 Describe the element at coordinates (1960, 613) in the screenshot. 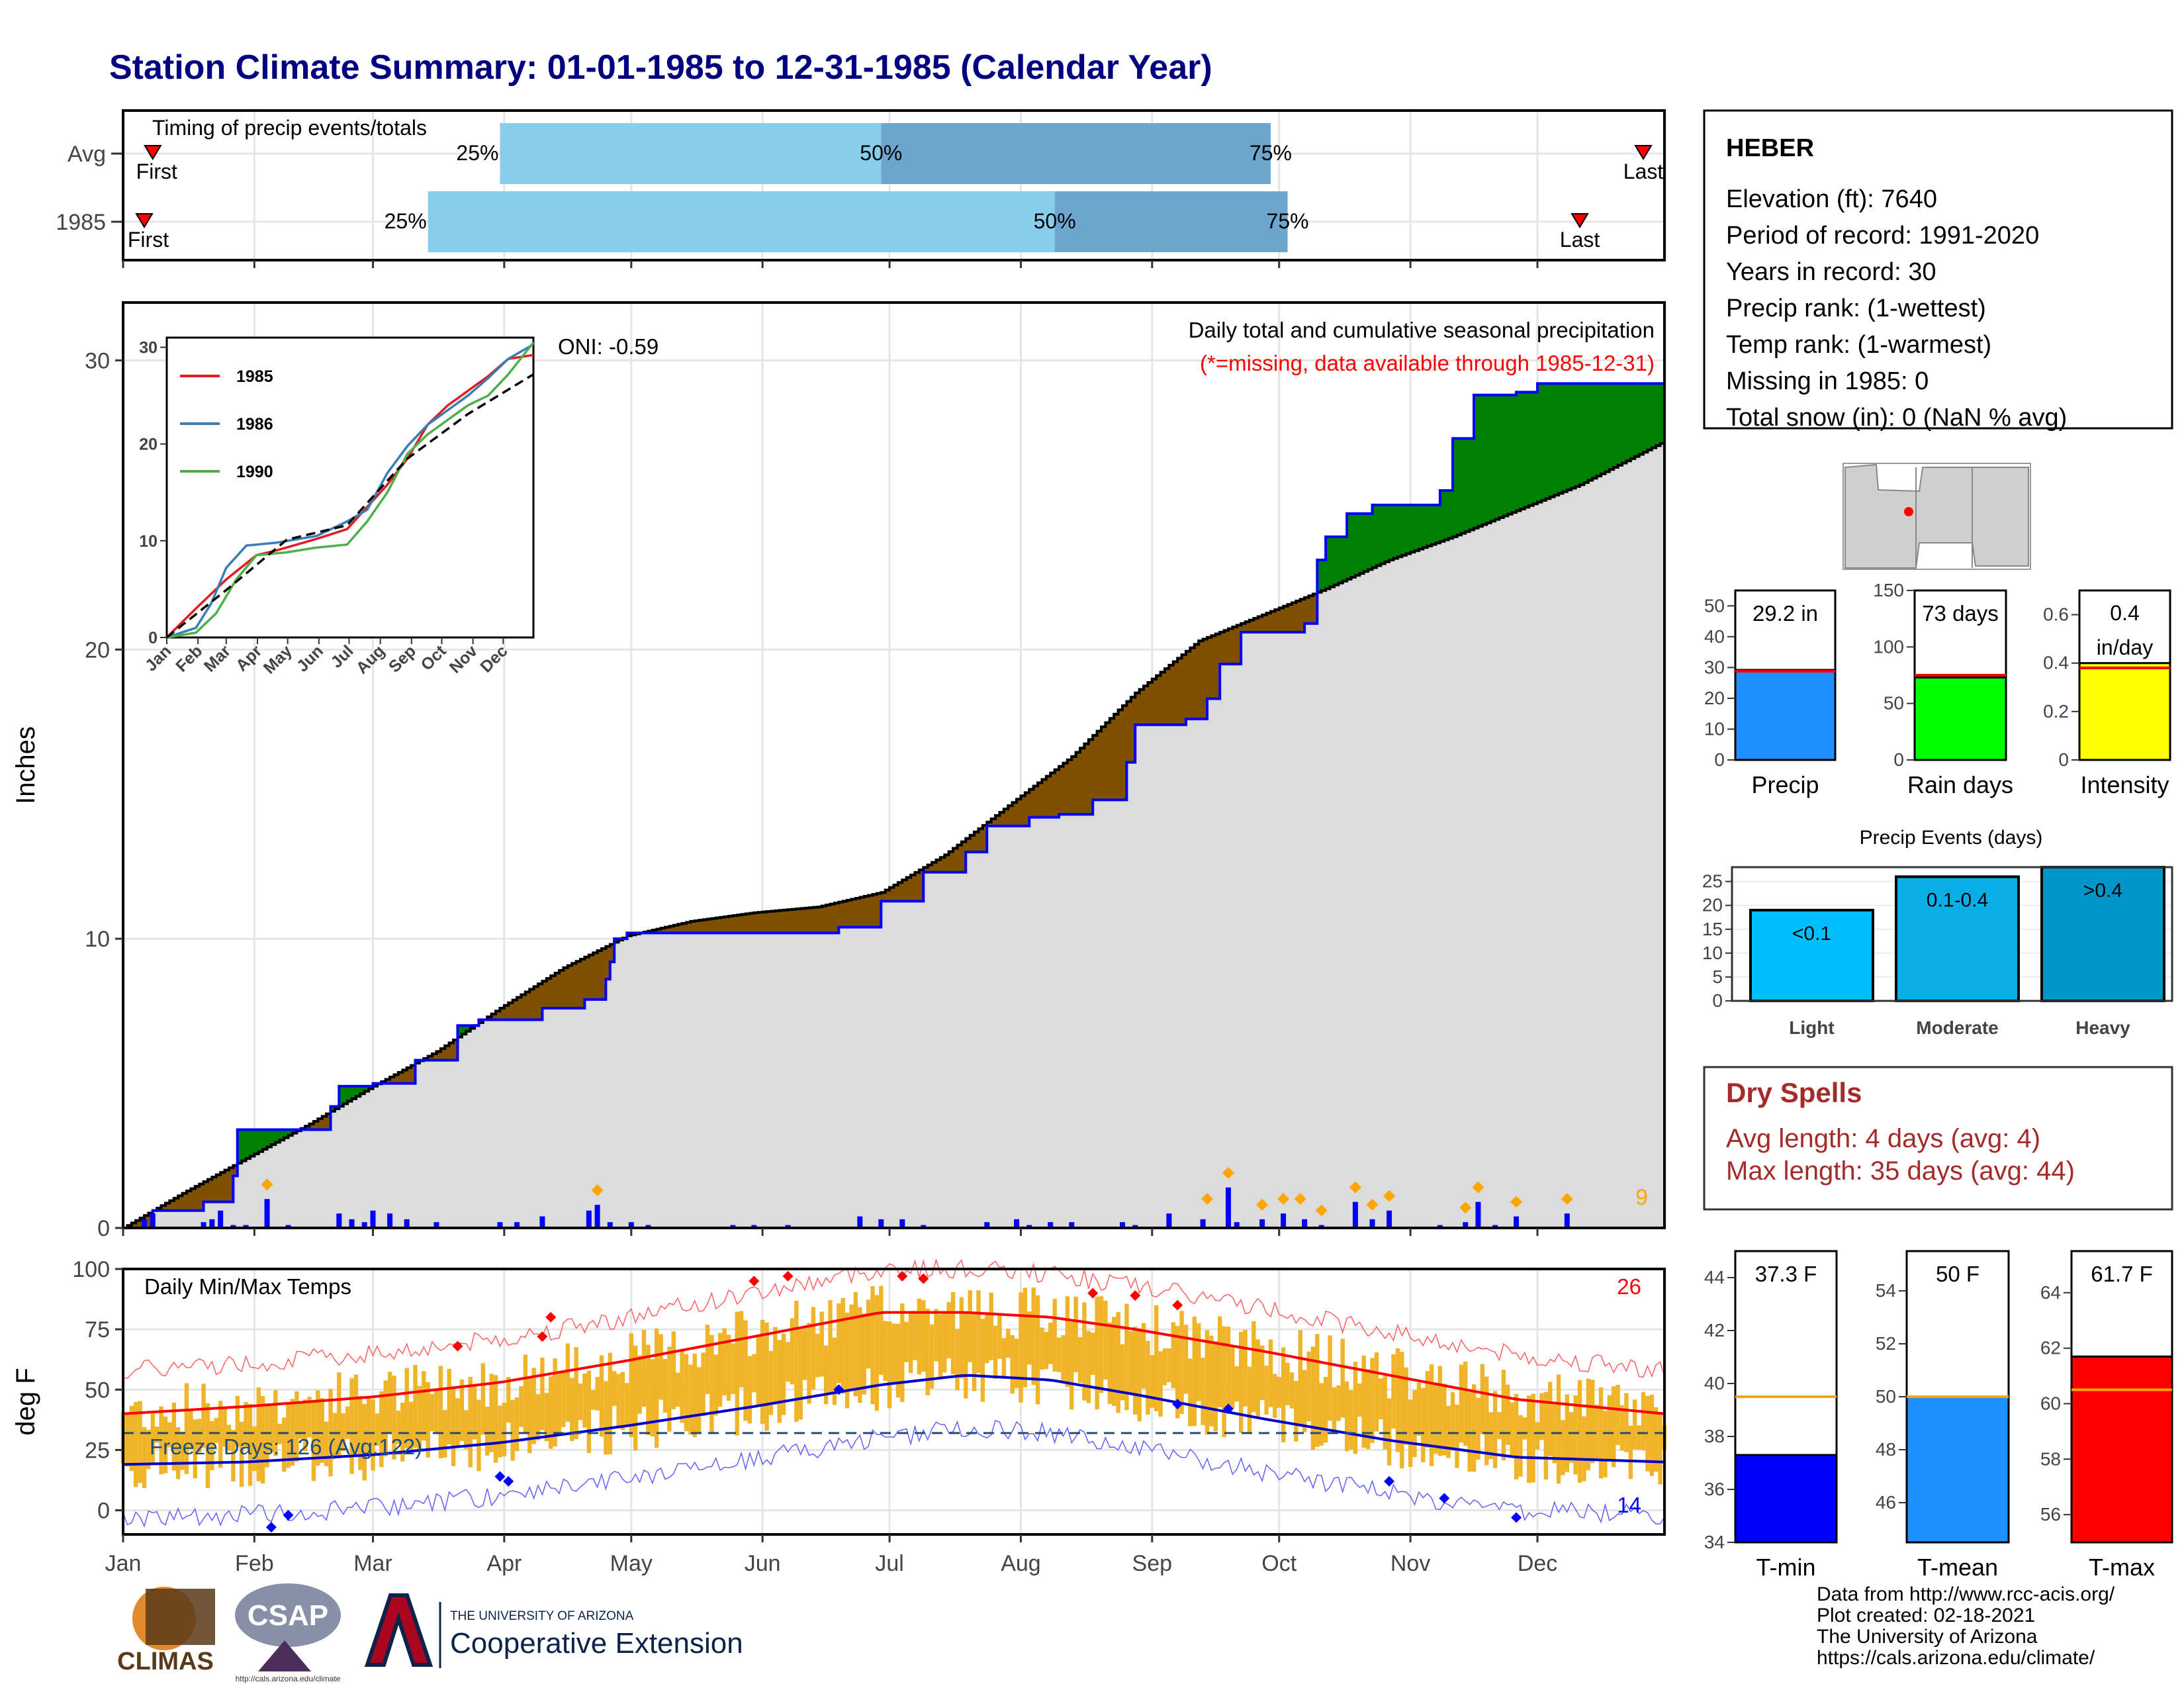

I see `summary-bar-value-label: 73 days` at that location.